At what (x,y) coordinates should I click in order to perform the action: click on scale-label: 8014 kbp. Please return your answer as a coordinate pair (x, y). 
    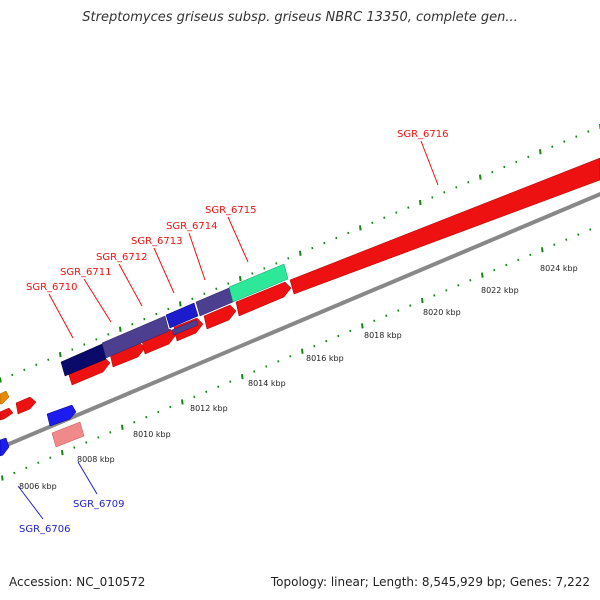
    Looking at the image, I should click on (267, 383).